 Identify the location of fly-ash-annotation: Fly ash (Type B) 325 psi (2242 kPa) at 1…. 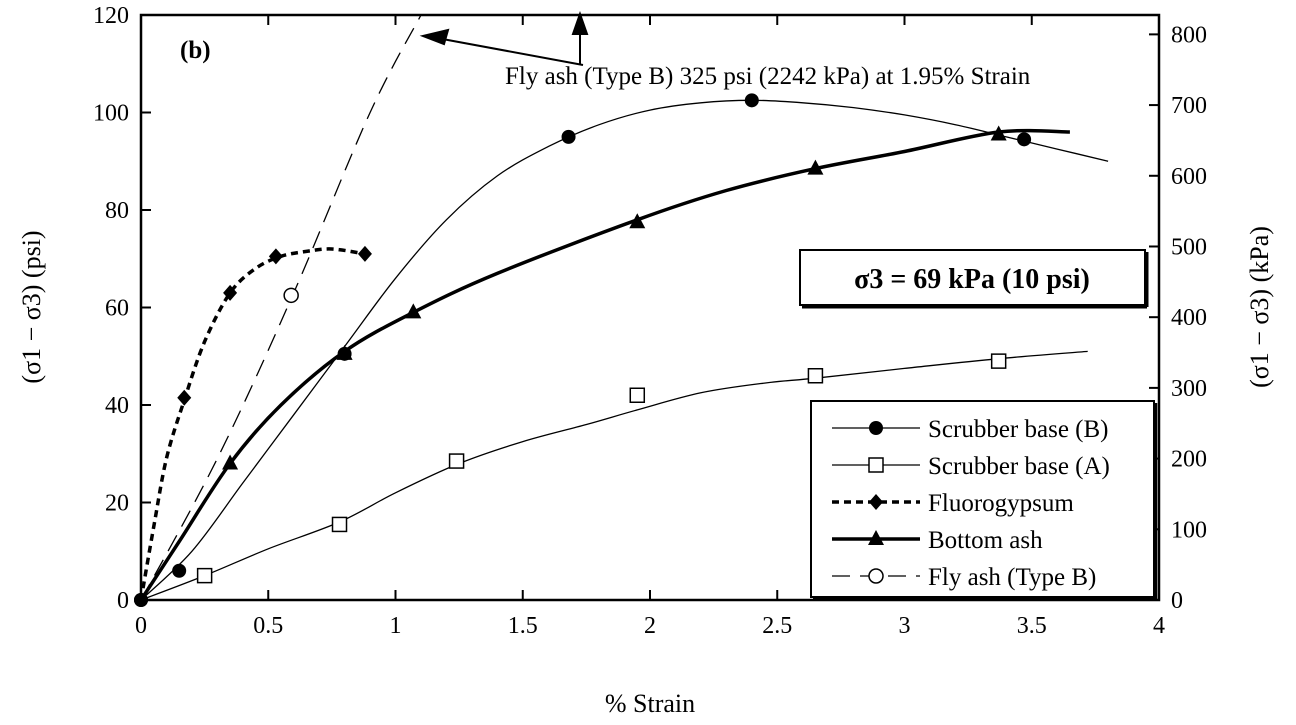
(768, 76).